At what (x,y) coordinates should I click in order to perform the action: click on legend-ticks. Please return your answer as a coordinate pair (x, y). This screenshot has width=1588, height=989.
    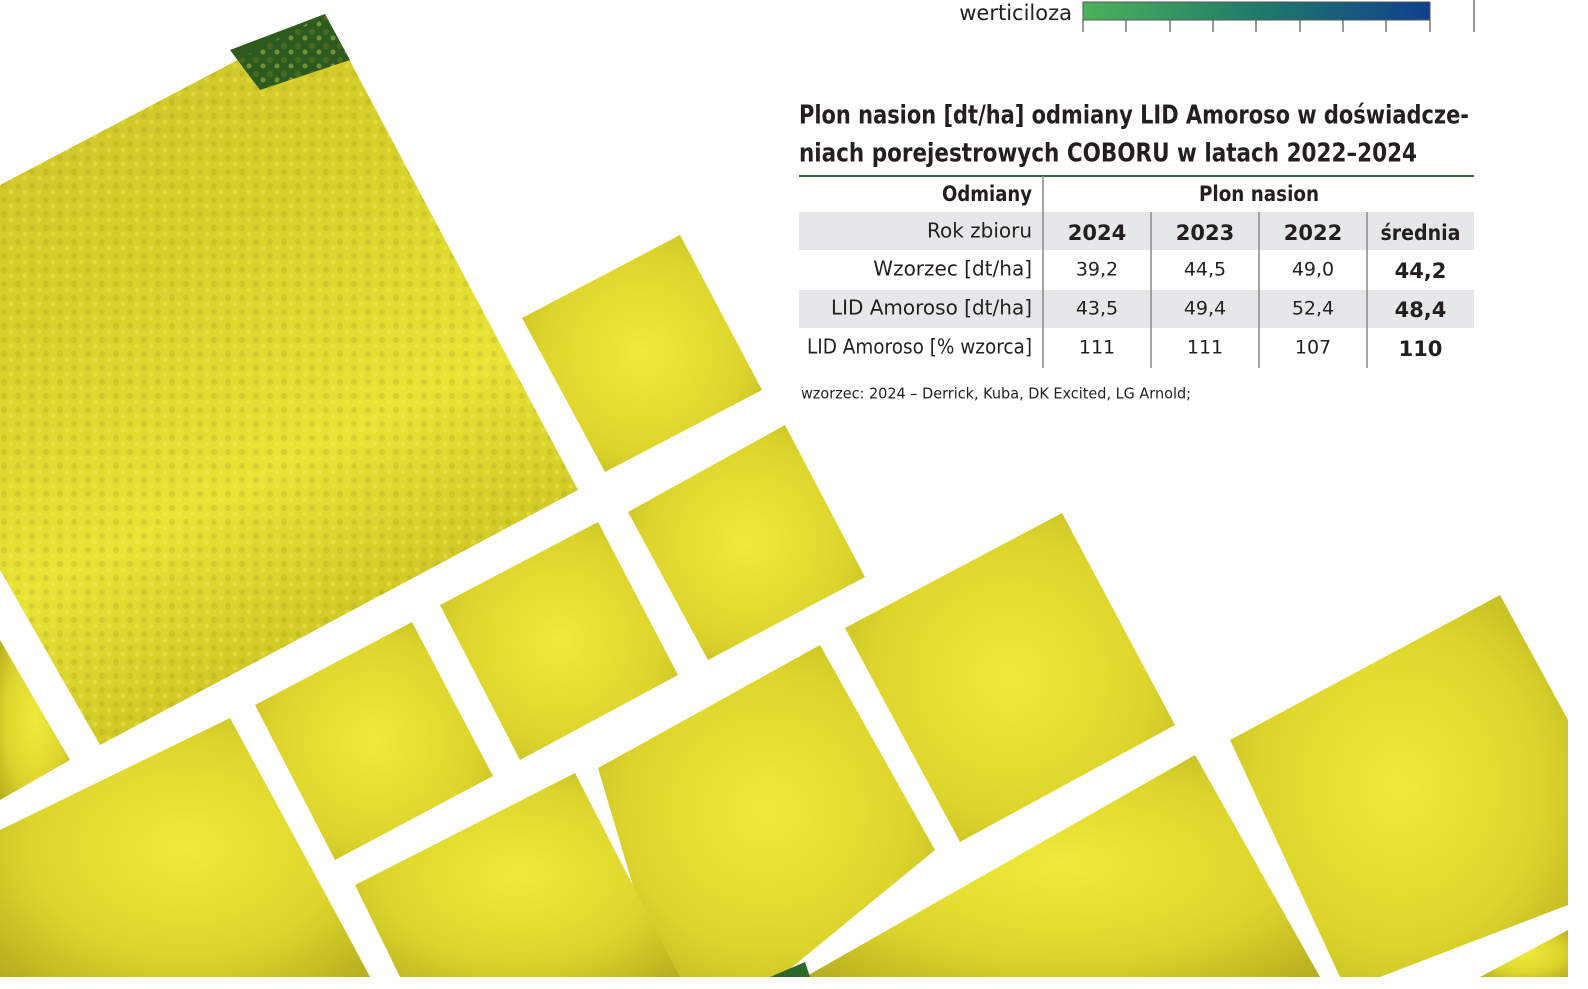
    Looking at the image, I should click on (1278, 16).